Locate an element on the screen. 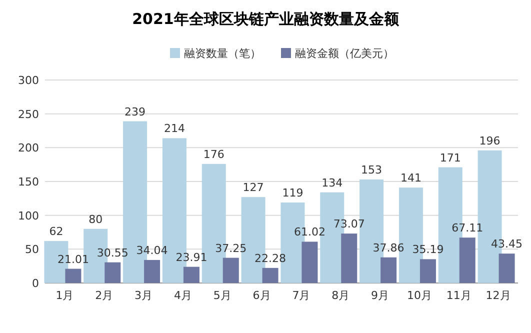 This screenshot has width=531, height=333. y-tick-label: 150 is located at coordinates (28, 182).